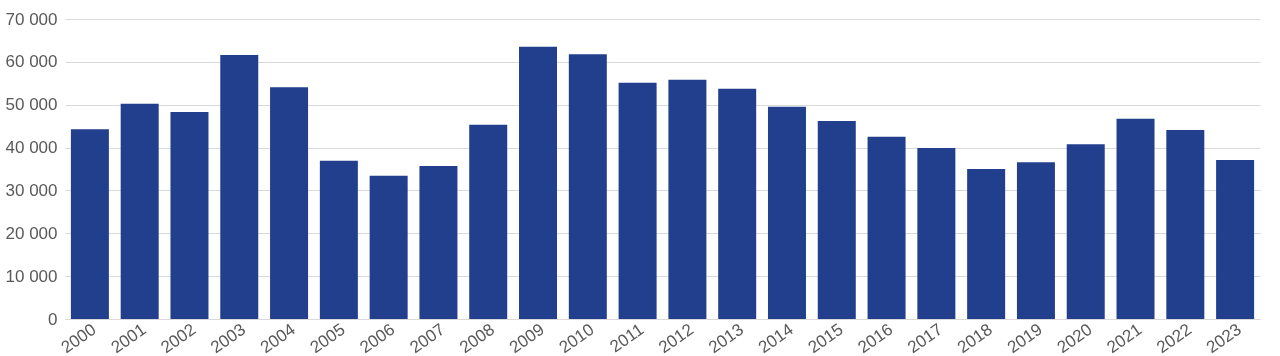 The height and width of the screenshot is (356, 1280). Describe the element at coordinates (31, 190) in the screenshot. I see `y-tick-label: 30 000` at that location.